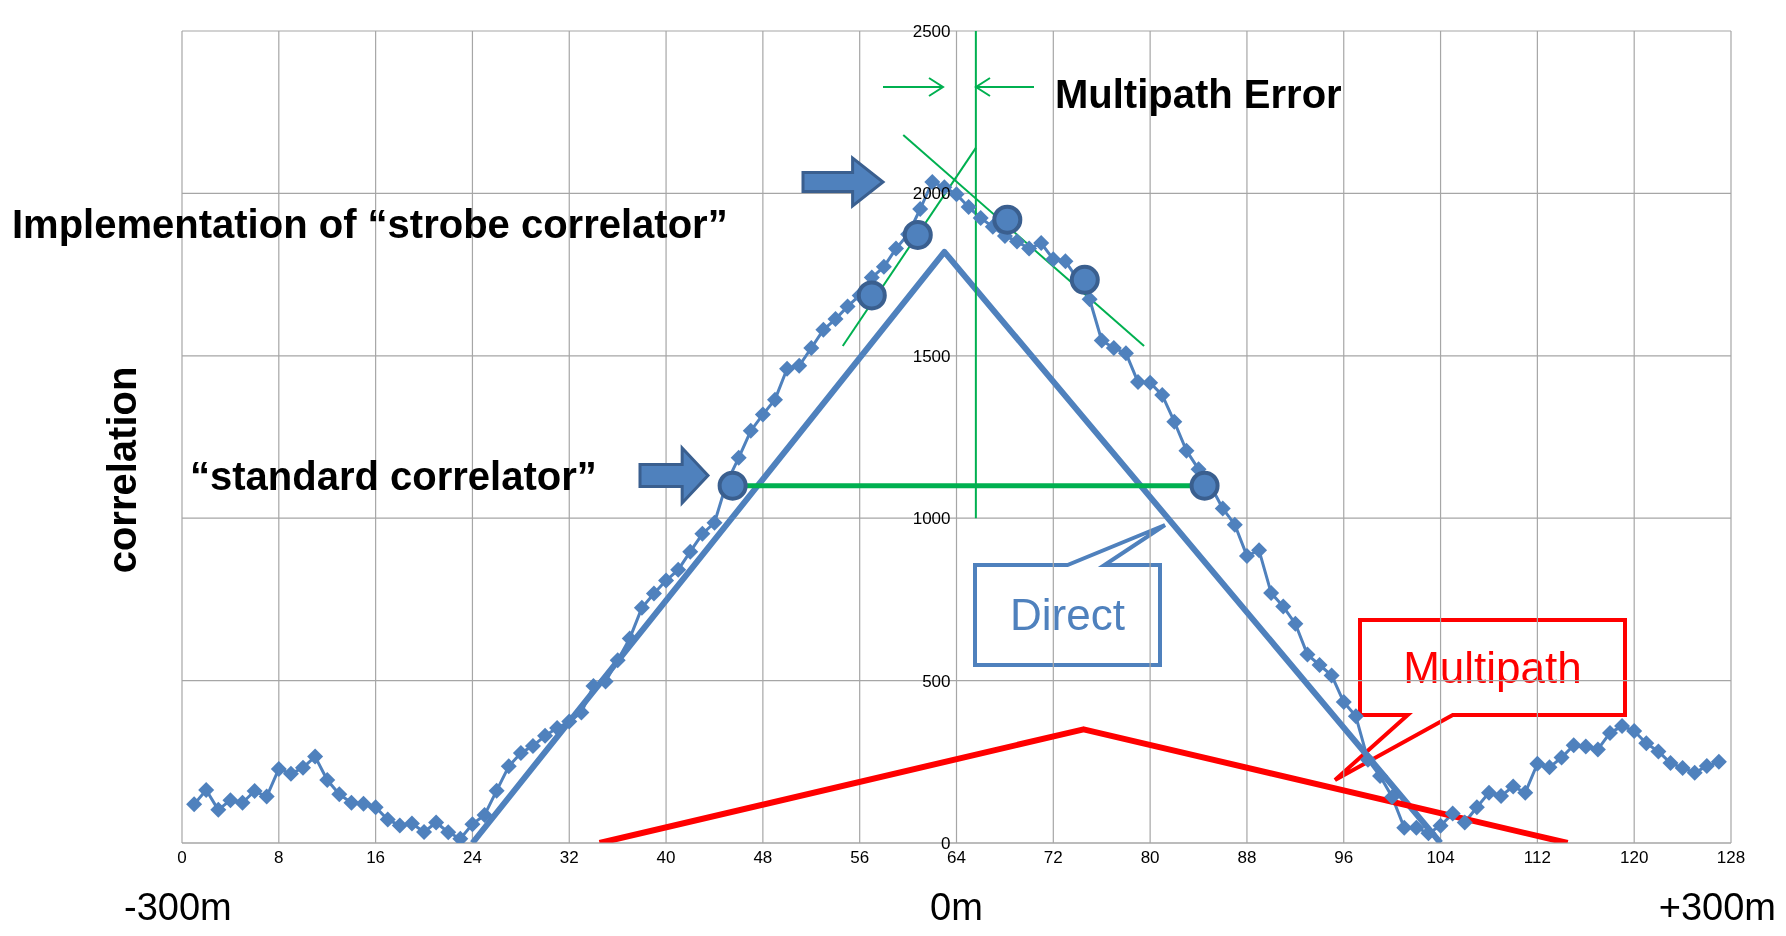 The width and height of the screenshot is (1786, 936). What do you see at coordinates (931, 356) in the screenshot?
I see `y-tick-label: 1500` at bounding box center [931, 356].